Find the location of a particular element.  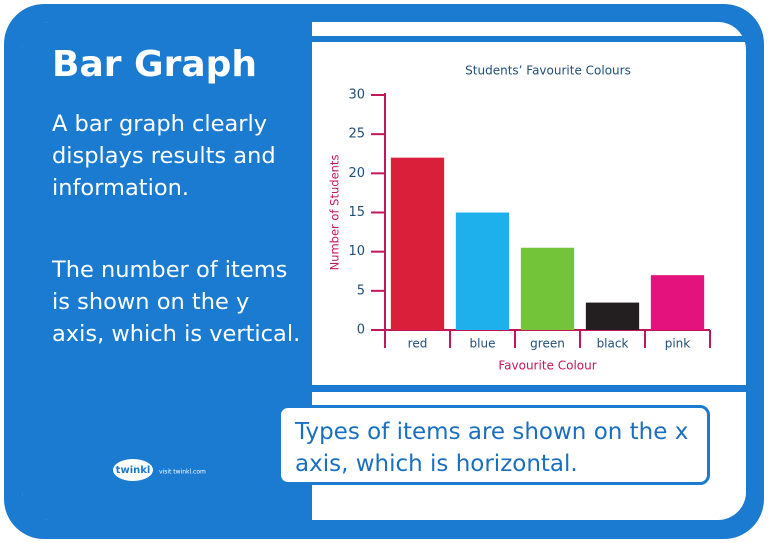

logo-cloud is located at coordinates (133, 470).